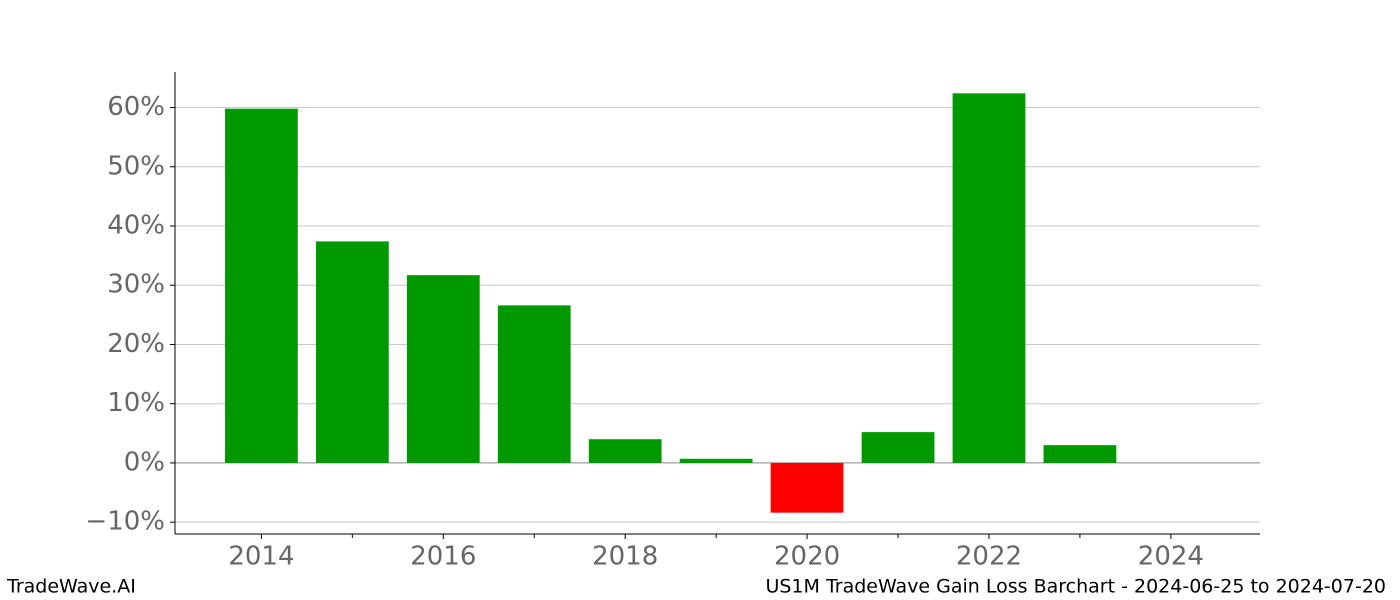  What do you see at coordinates (443, 557) in the screenshot?
I see `x-tick-label: 2016` at bounding box center [443, 557].